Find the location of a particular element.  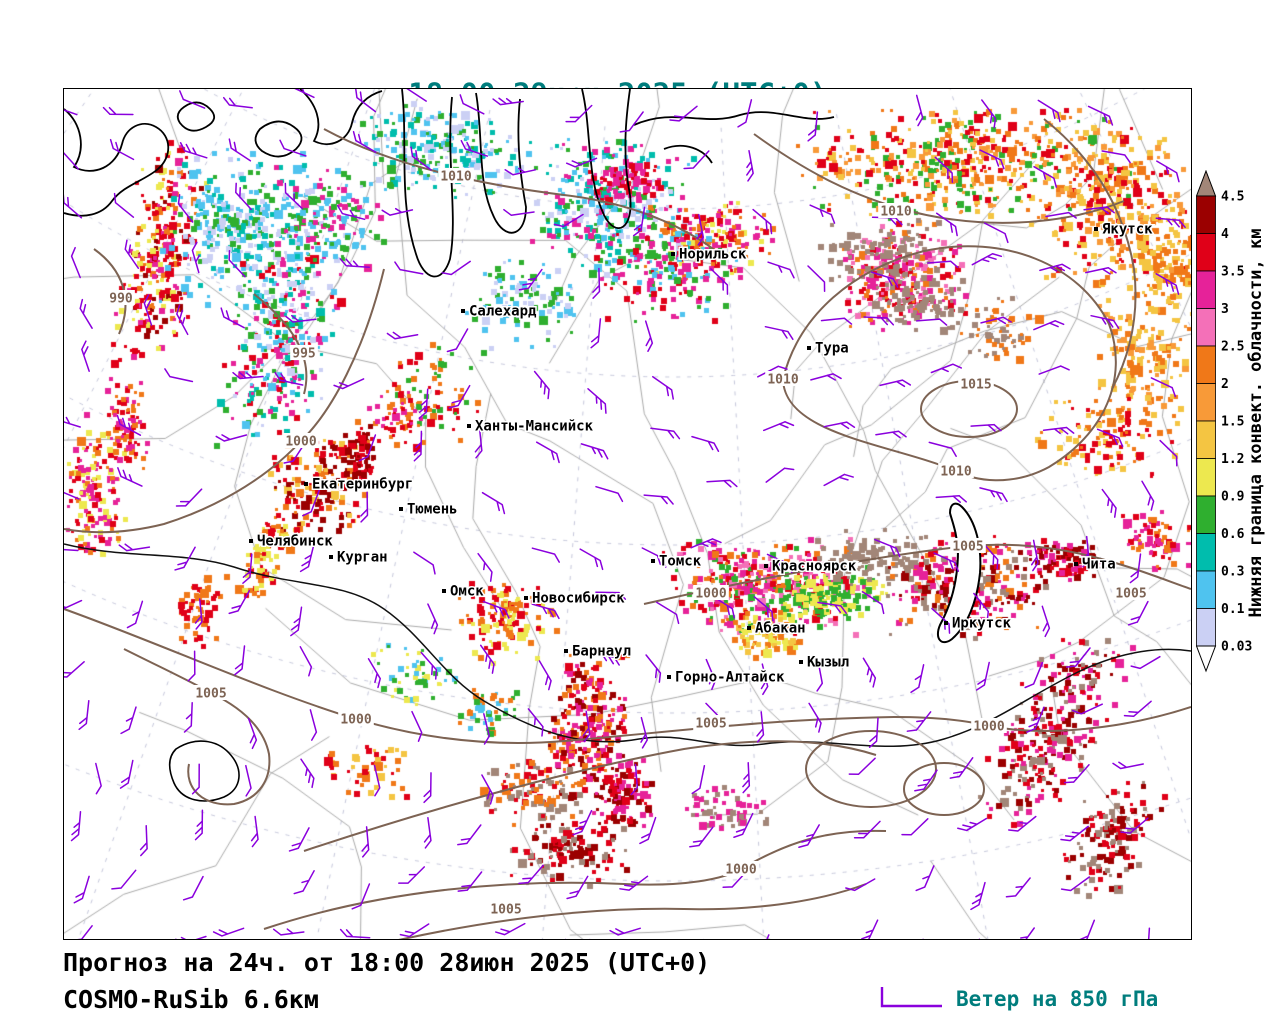

city-label: Иркутск is located at coordinates (982, 624).